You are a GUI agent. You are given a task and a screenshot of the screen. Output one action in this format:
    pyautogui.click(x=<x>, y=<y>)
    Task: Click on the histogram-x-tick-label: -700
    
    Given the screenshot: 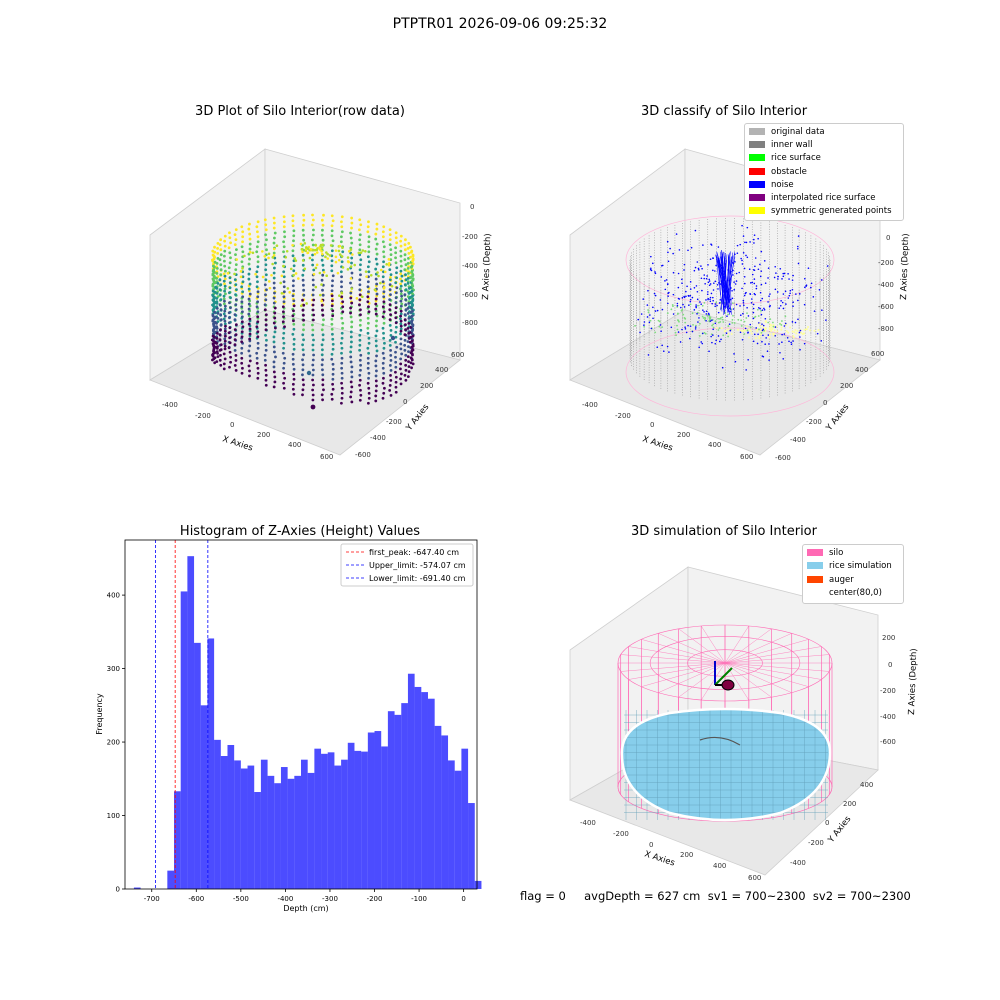 What is the action you would take?
    pyautogui.click(x=152, y=899)
    